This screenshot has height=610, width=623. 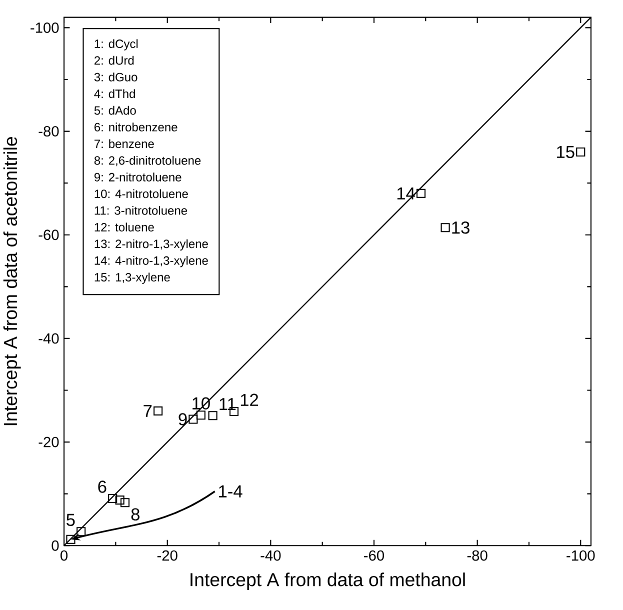 I want to click on x-tick-label: -20, so click(x=167, y=555).